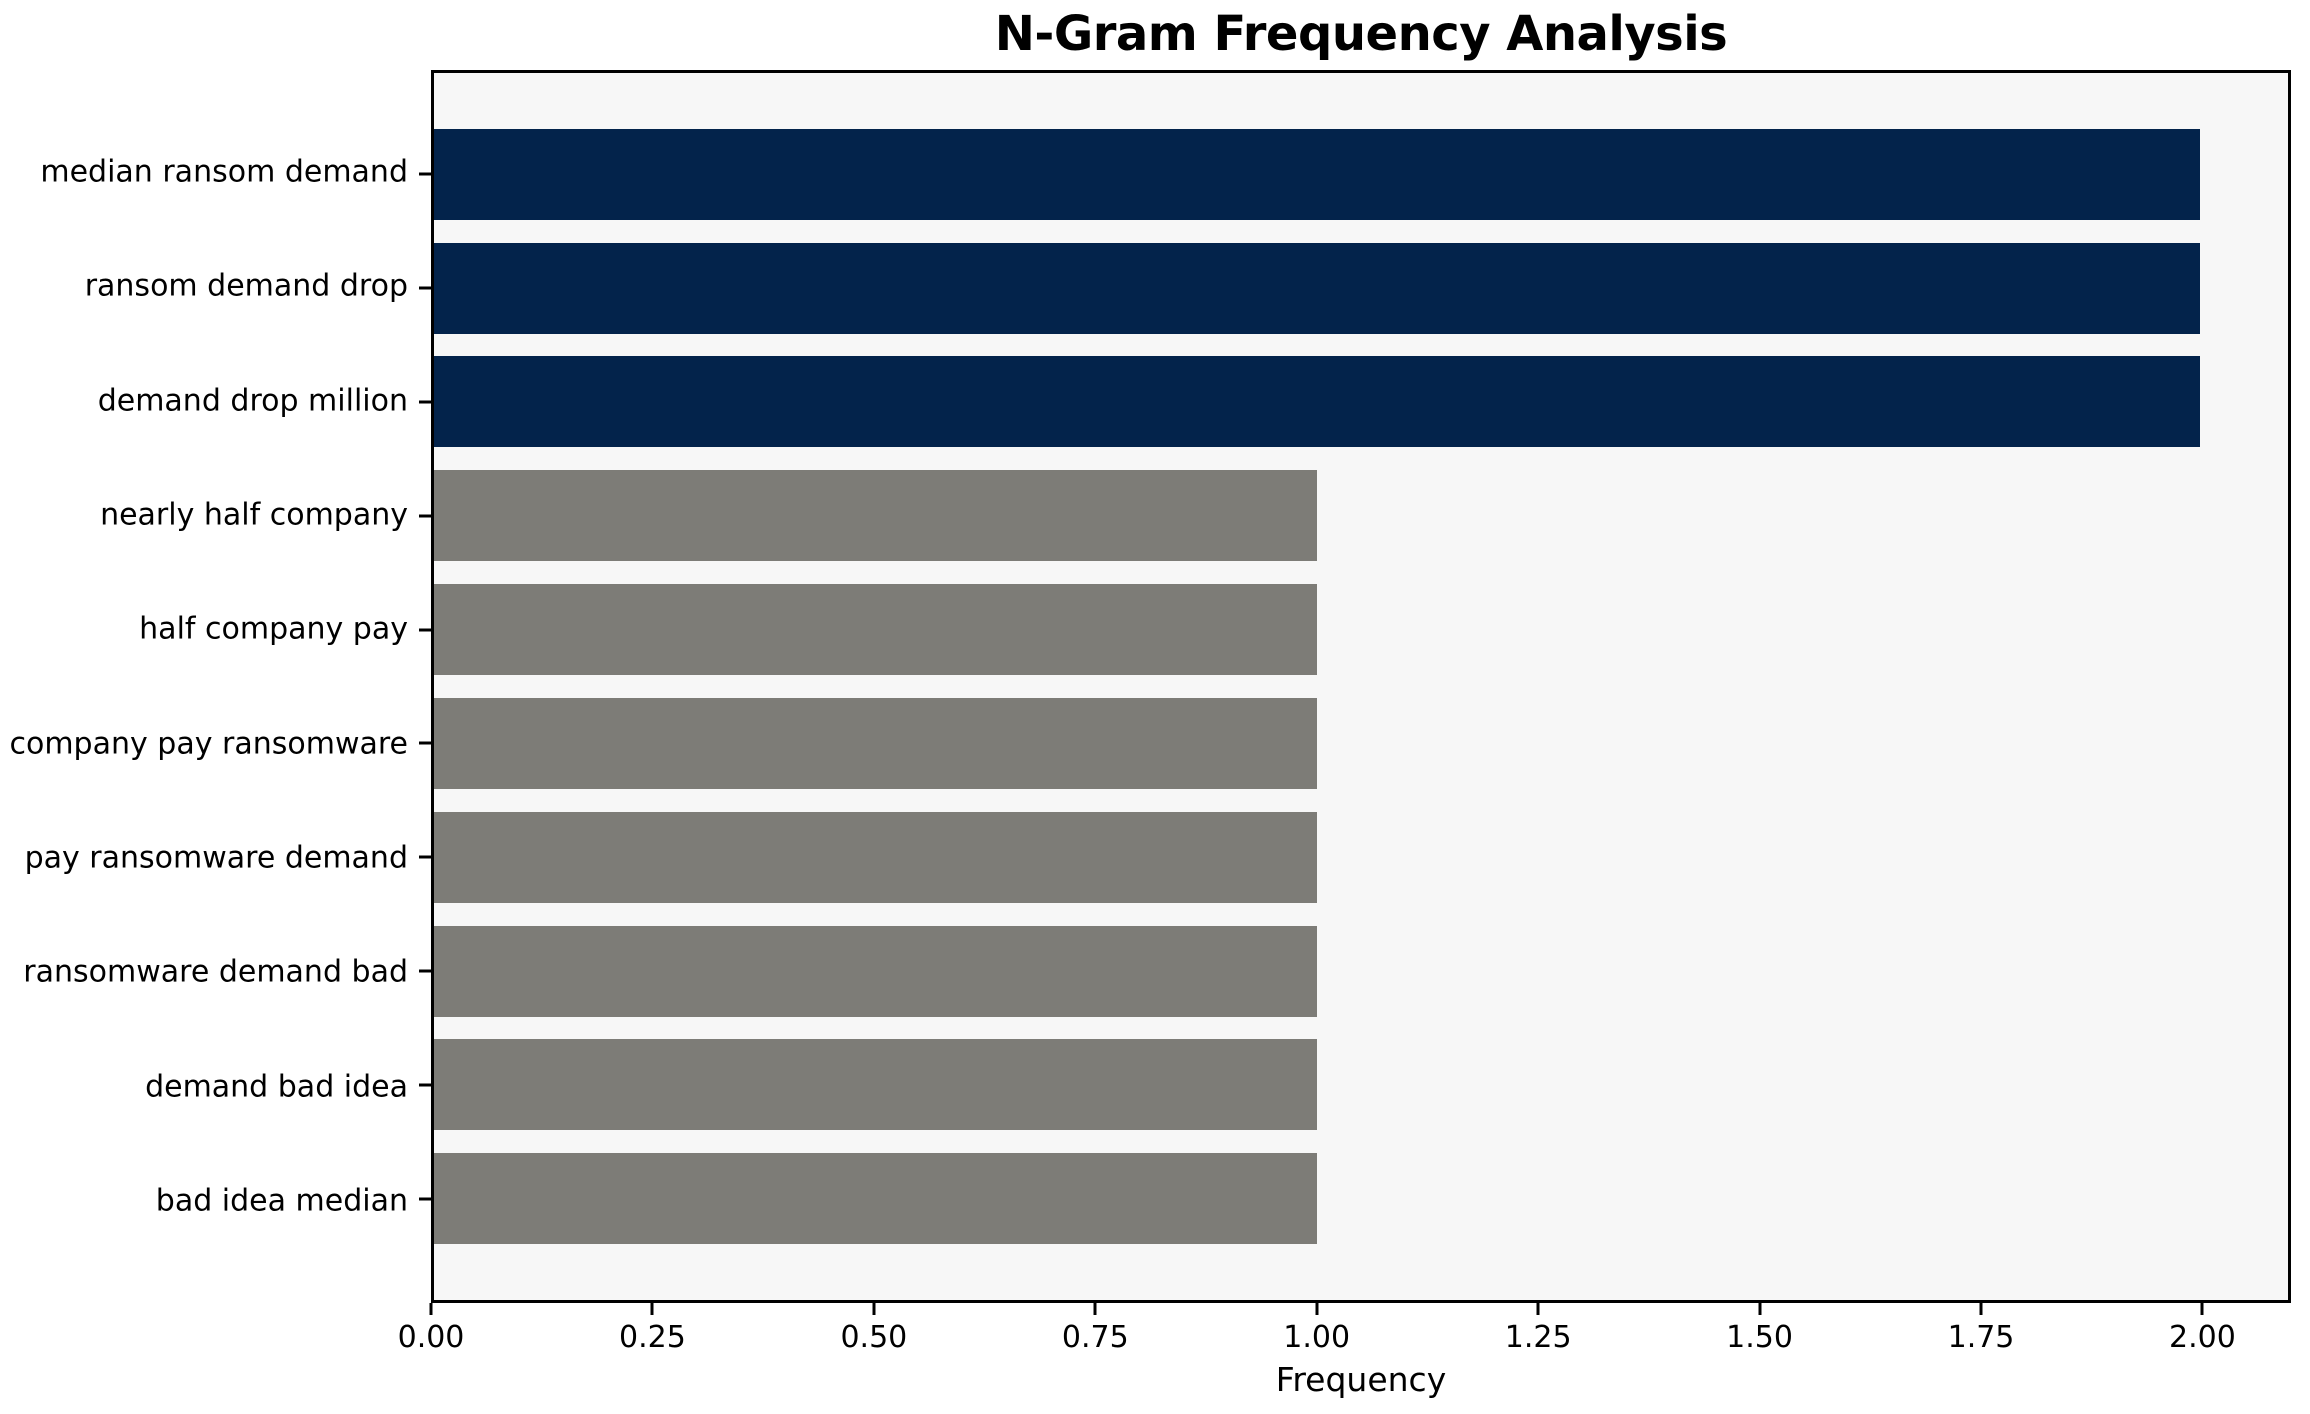 Image resolution: width=2310 pixels, height=1414 pixels. Describe the element at coordinates (1759, 1337) in the screenshot. I see `x-tick-label-1.50: 1.50` at that location.